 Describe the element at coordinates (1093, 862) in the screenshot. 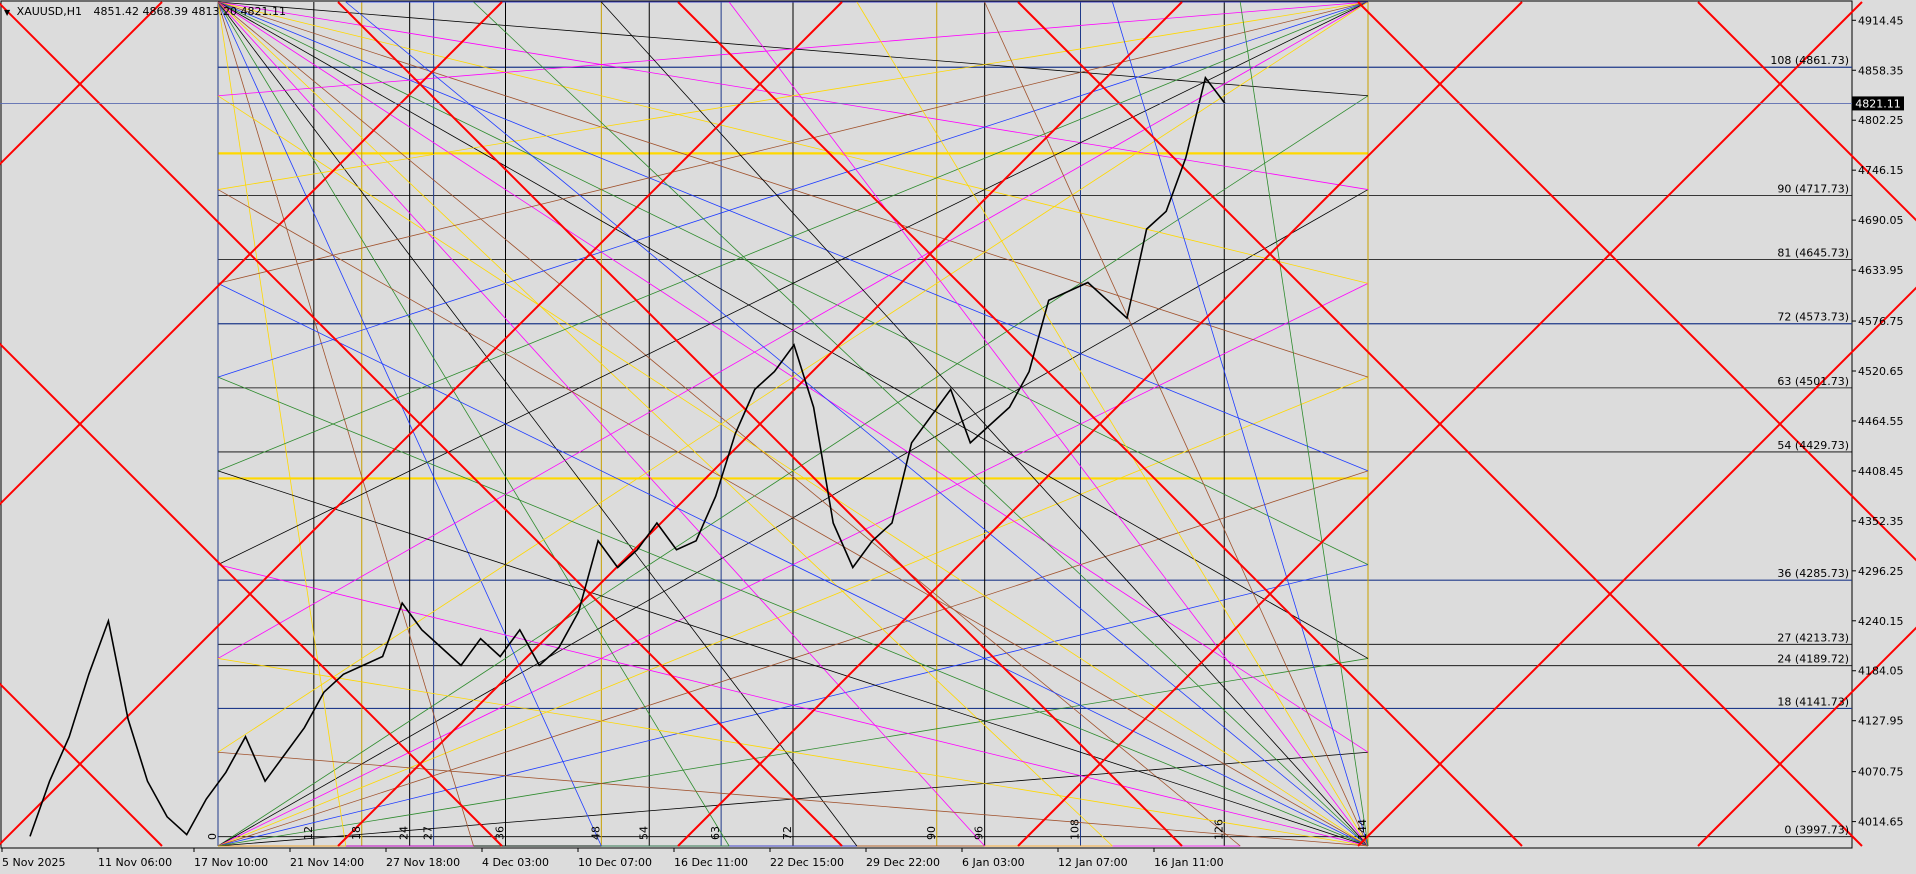

I see `time-axis-label: 12 Jan 07:00` at that location.